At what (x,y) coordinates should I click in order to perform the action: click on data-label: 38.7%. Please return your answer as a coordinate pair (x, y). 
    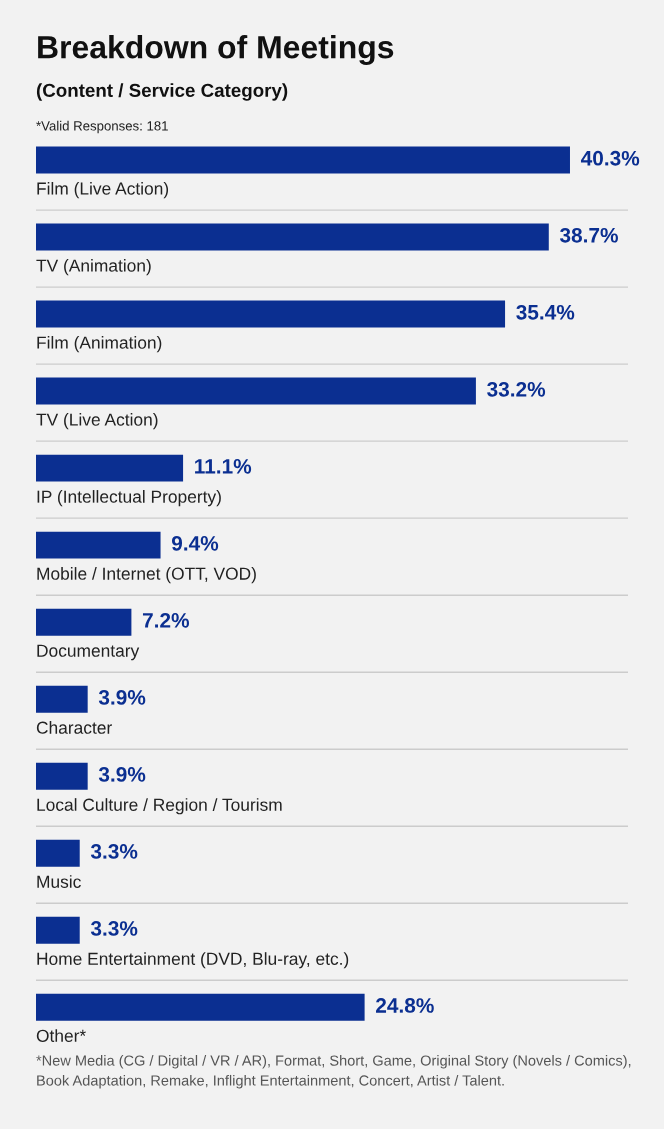
    Looking at the image, I should click on (588, 235).